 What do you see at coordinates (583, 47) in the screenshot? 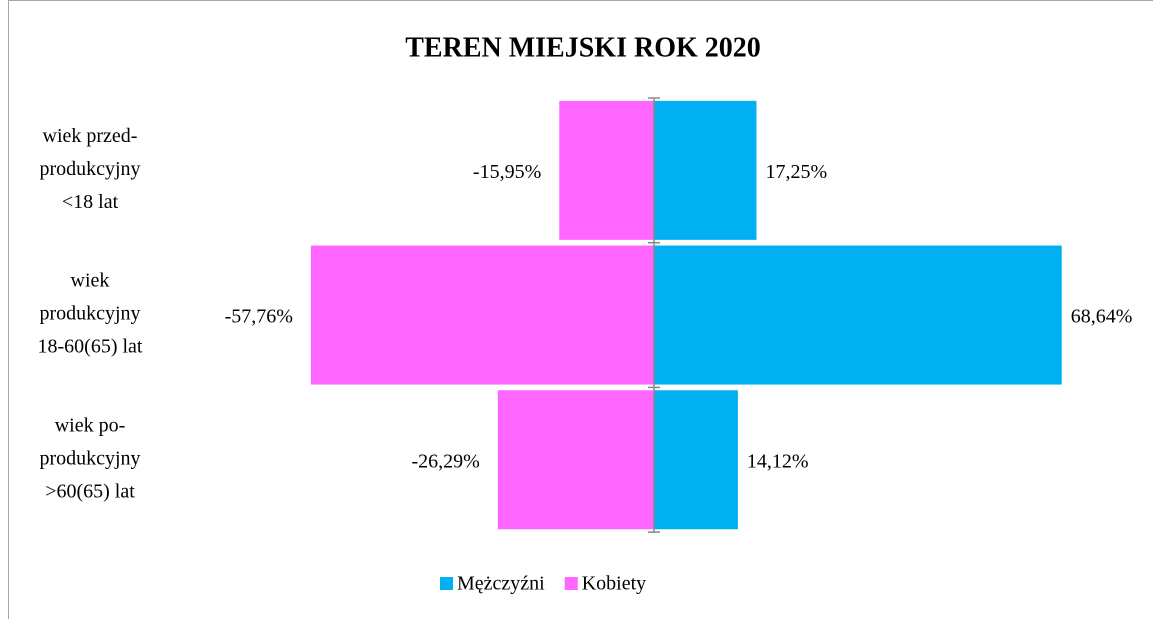
I see `chart-title: TEREN MIEJSKI ROK 2020` at bounding box center [583, 47].